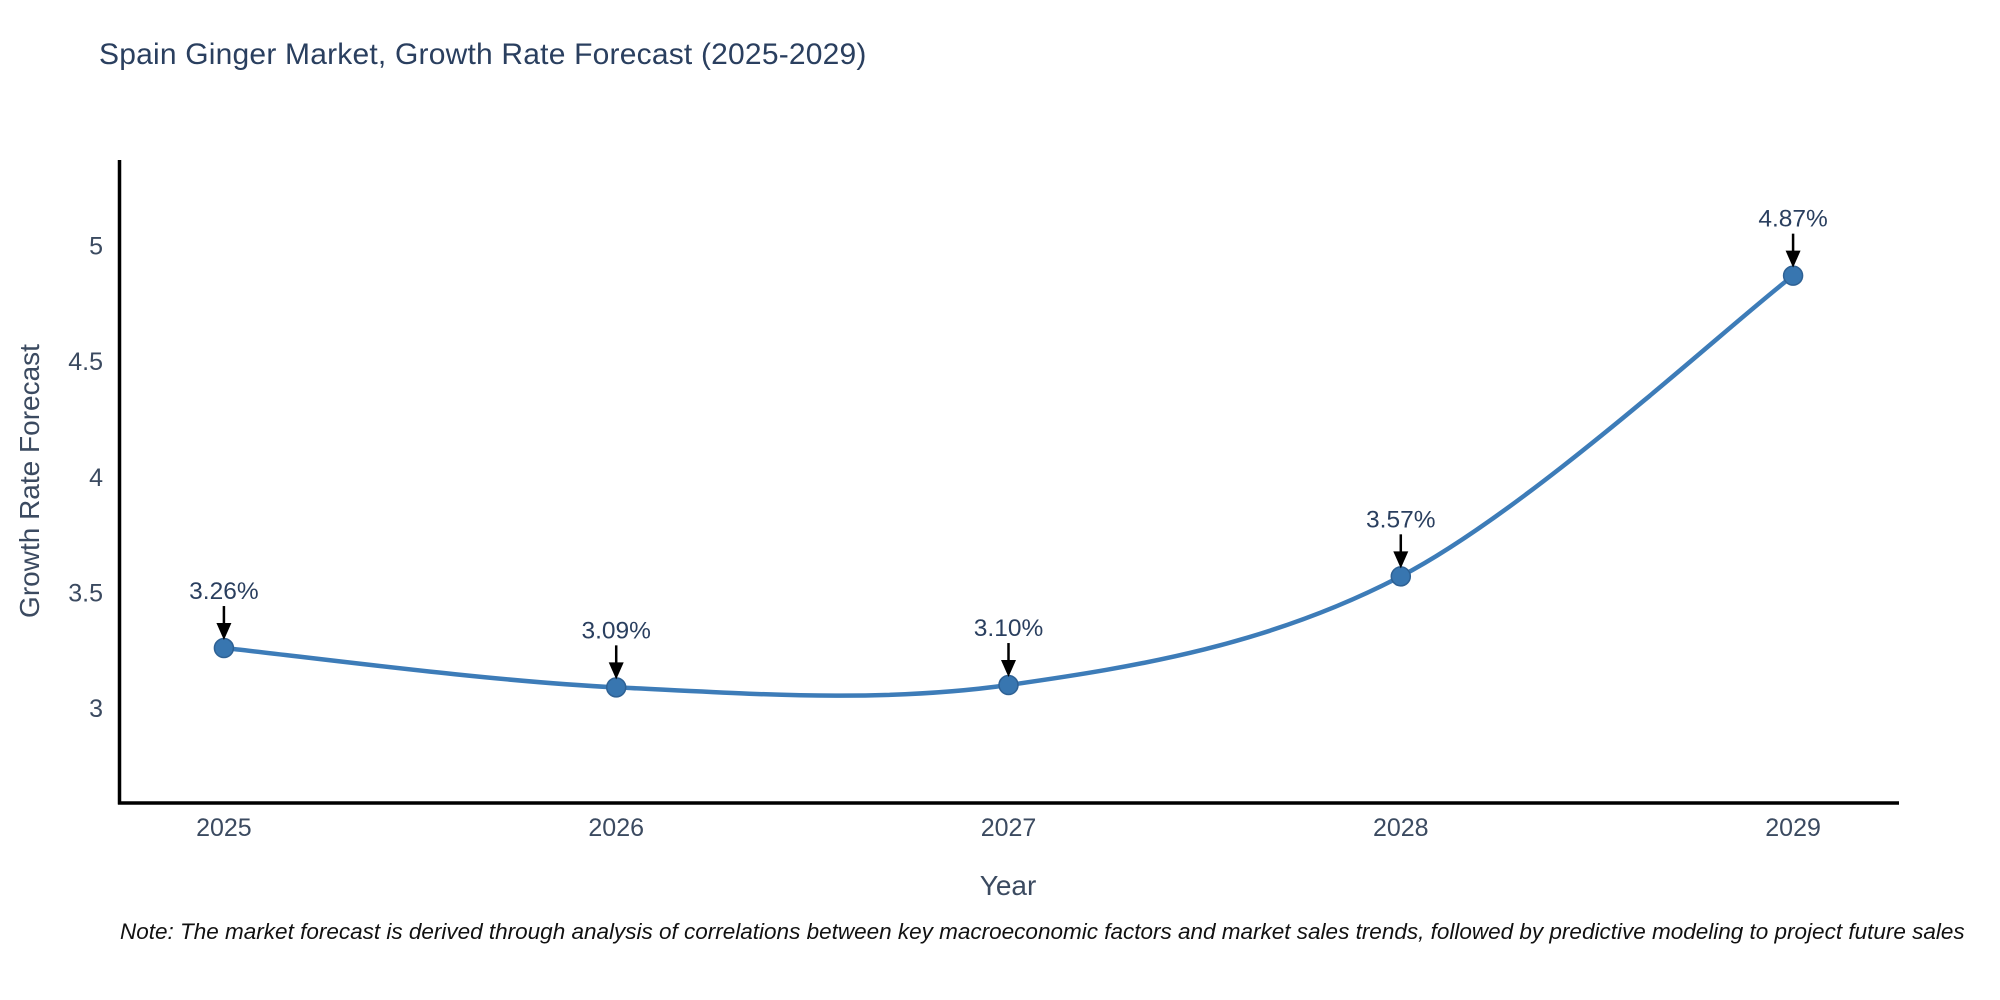 The image size is (2000, 1000). Describe the element at coordinates (85, 362) in the screenshot. I see `y-tick-label: 4.5` at that location.